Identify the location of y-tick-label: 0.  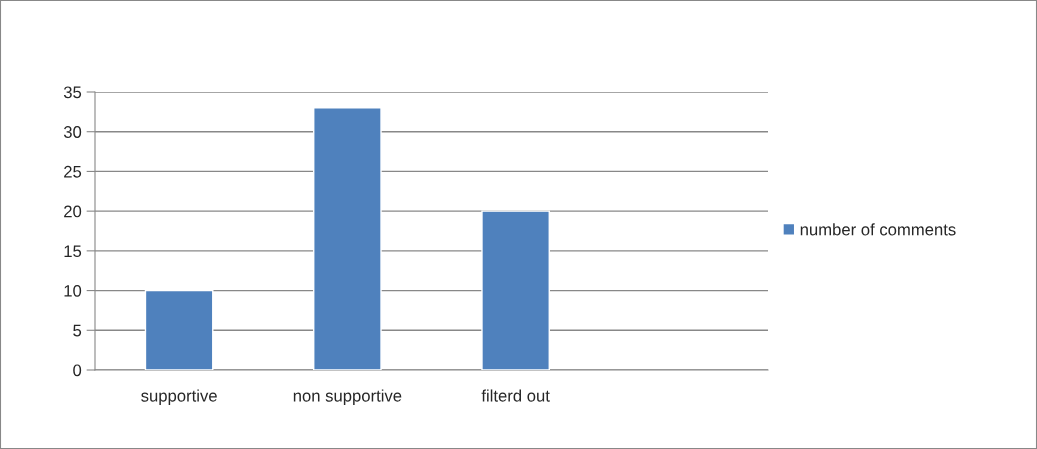
(77, 370).